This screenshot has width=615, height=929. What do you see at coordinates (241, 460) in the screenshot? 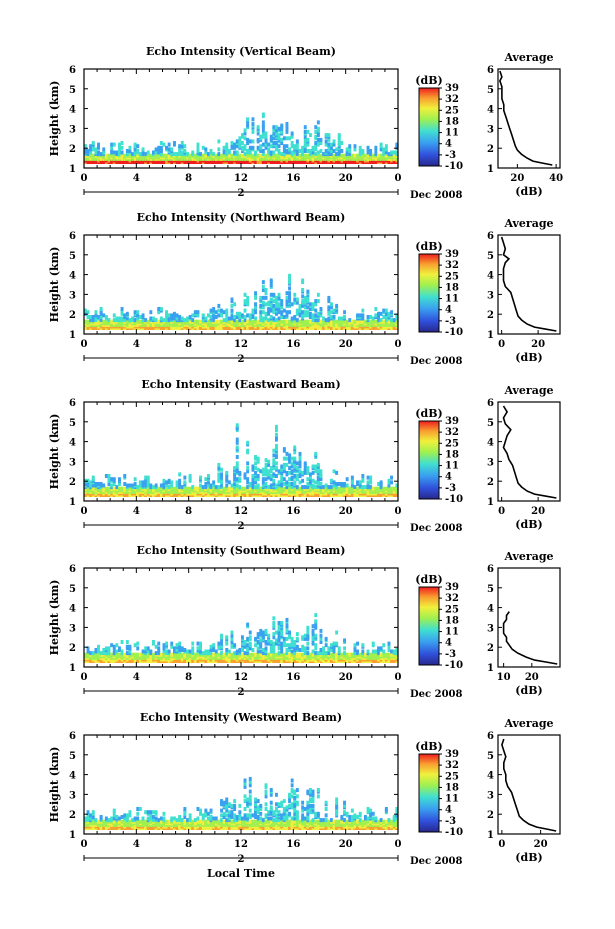
I see `heatmap-cells` at bounding box center [241, 460].